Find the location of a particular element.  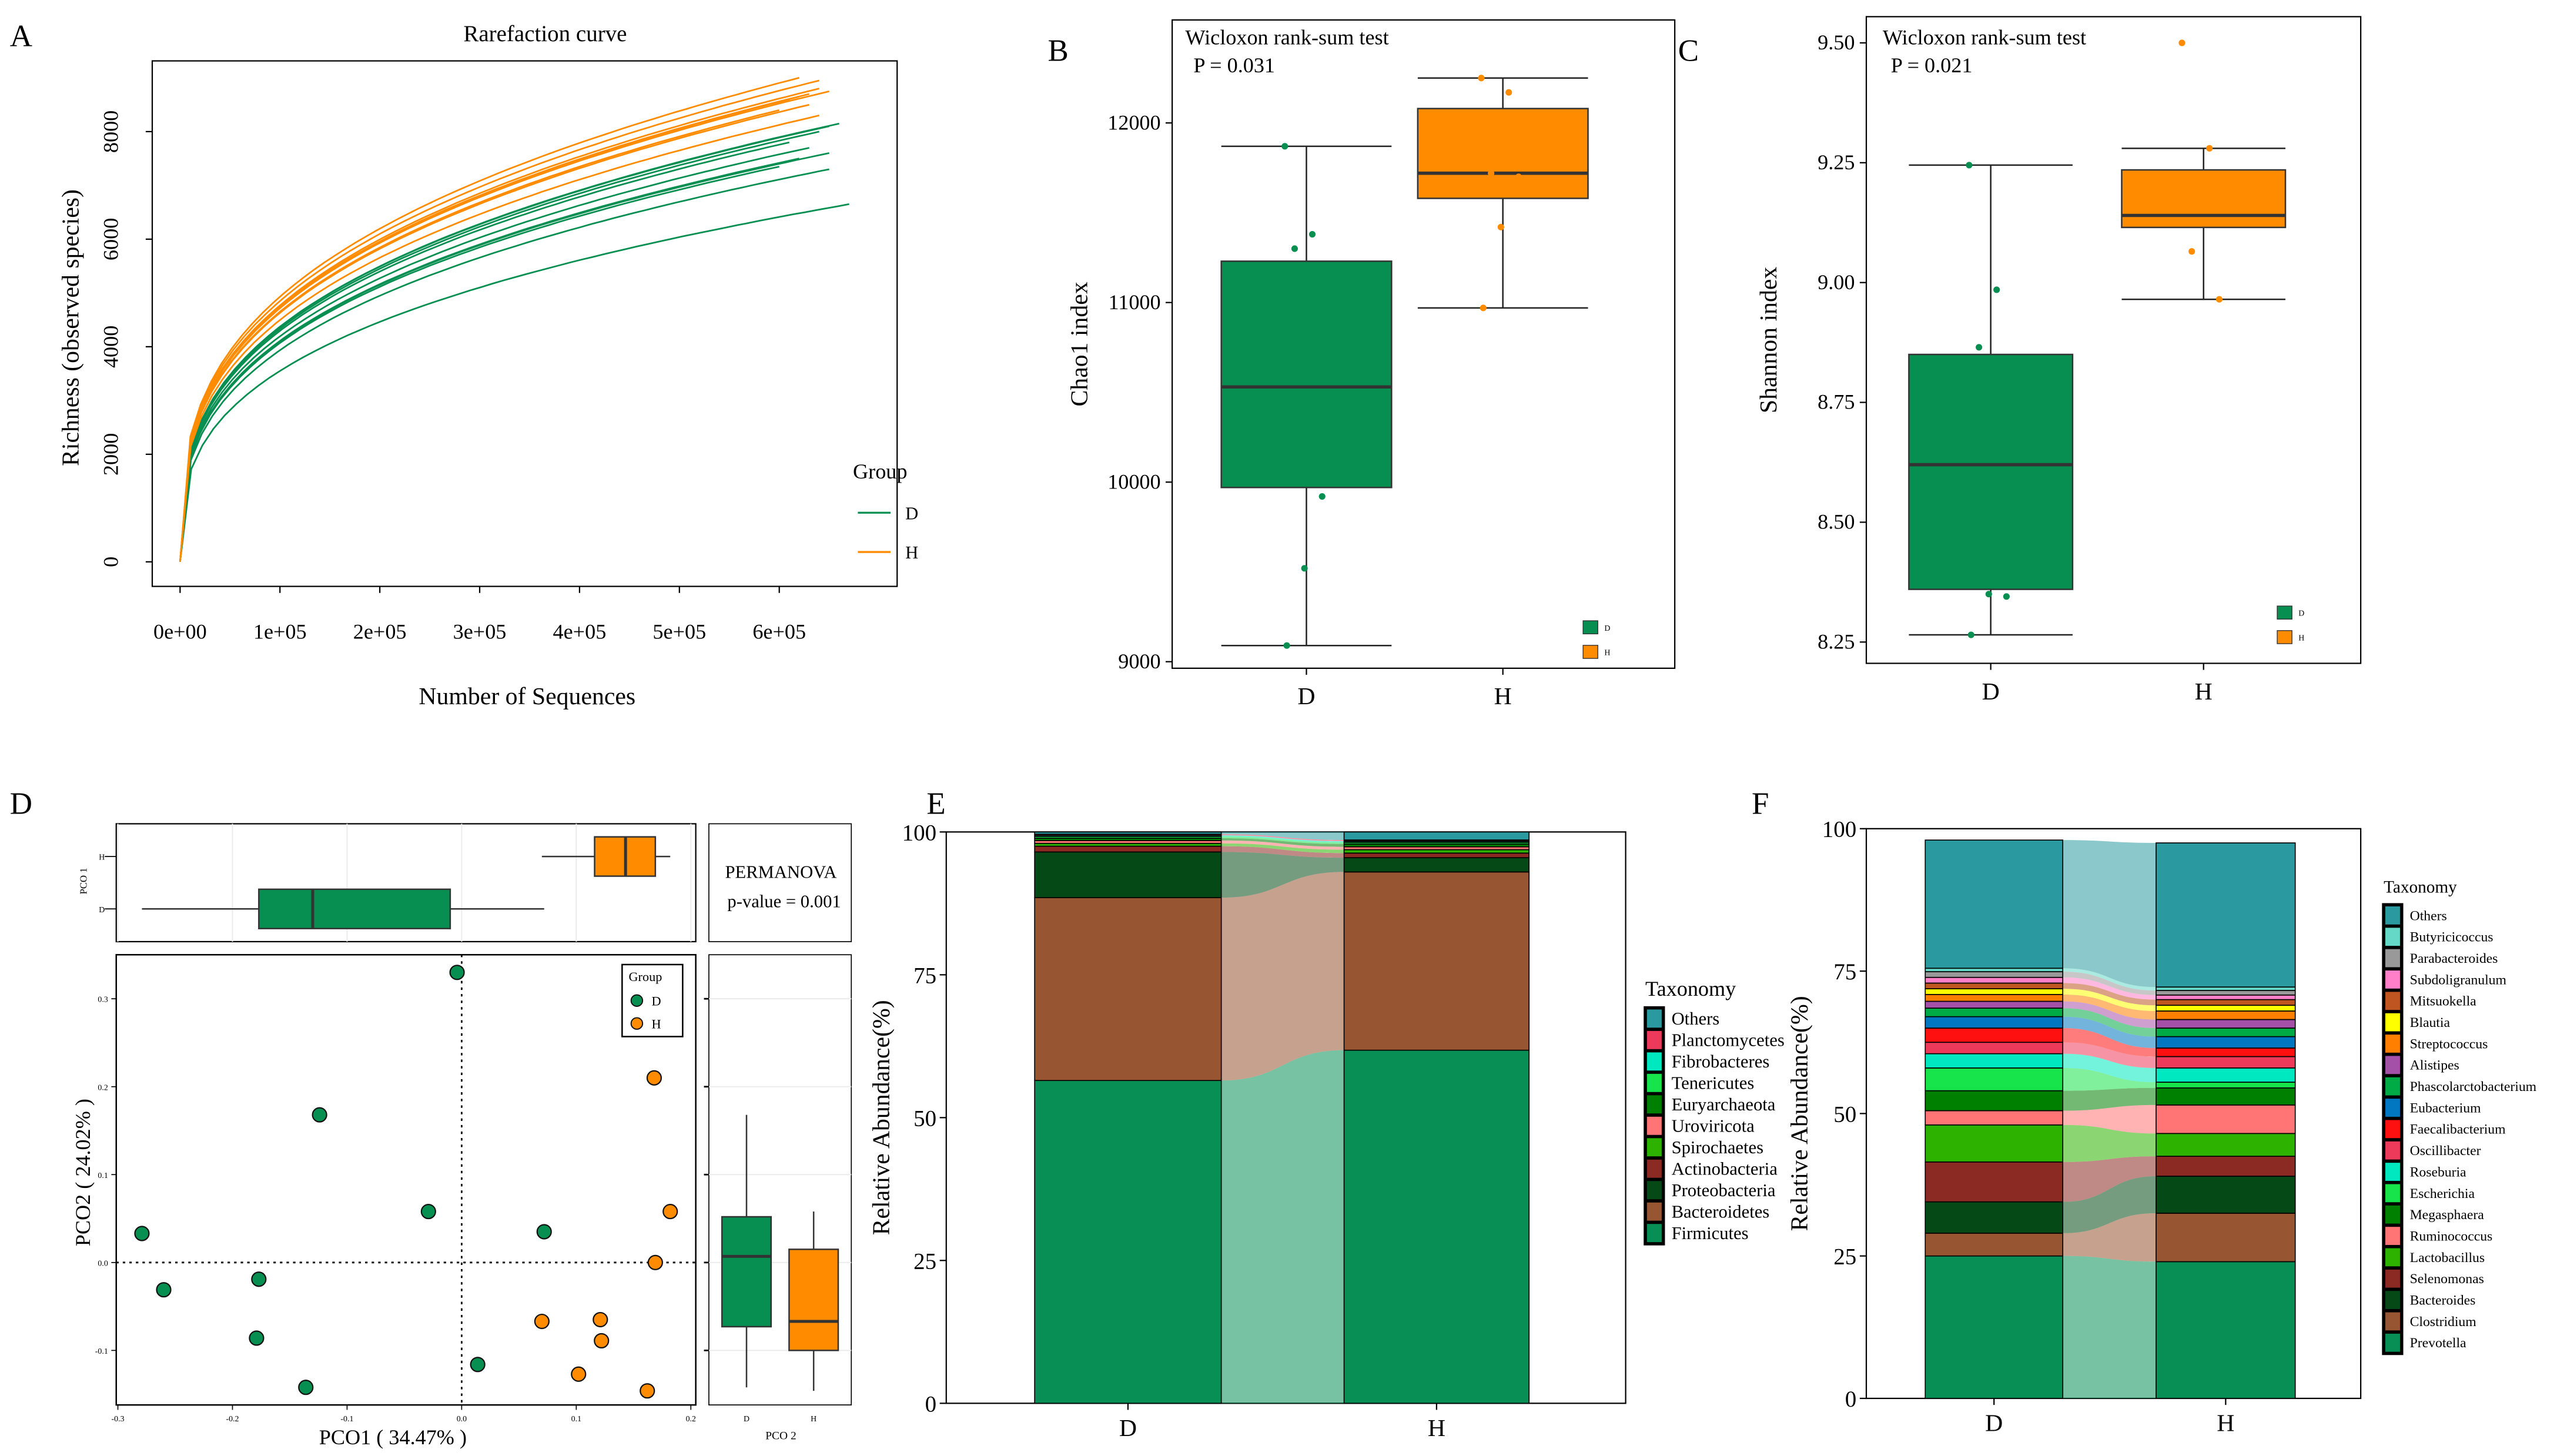

y-tick-label: 25 is located at coordinates (1844, 1257).